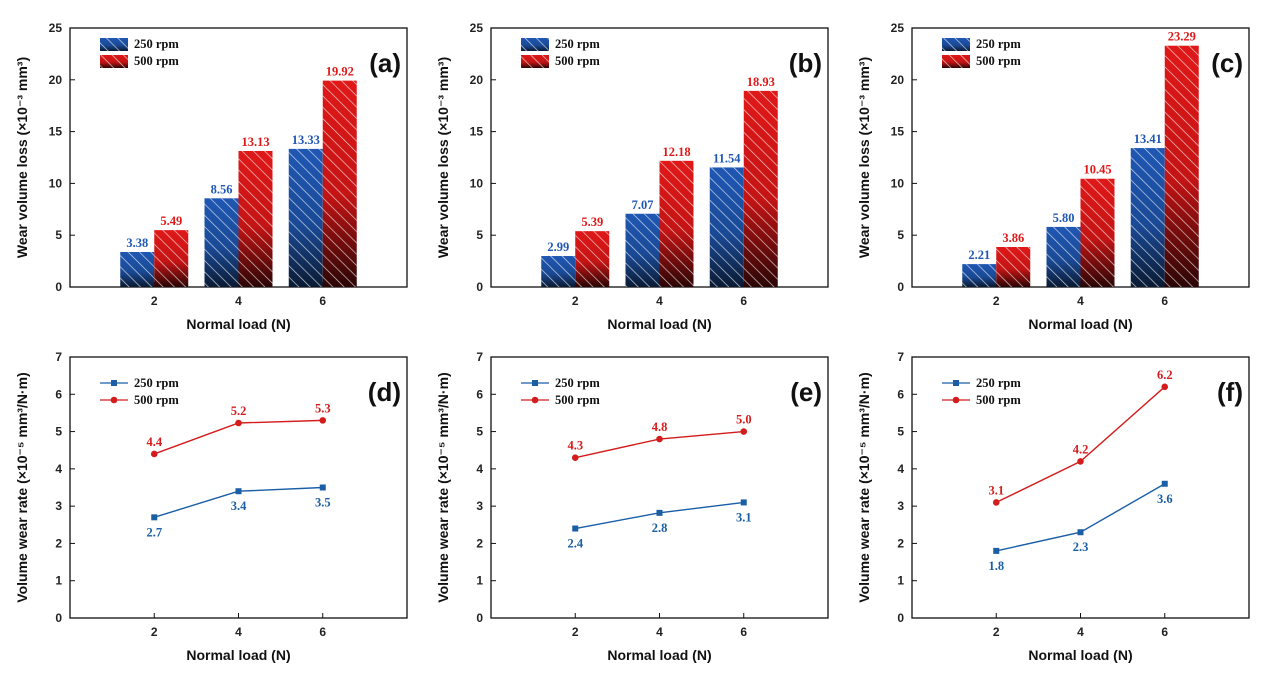 Image resolution: width=1270 pixels, height=680 pixels. I want to click on data-label: 5.2, so click(239, 411).